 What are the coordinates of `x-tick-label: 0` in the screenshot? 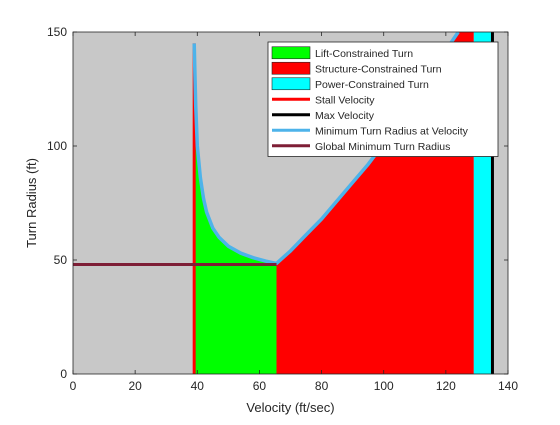 It's located at (73, 386).